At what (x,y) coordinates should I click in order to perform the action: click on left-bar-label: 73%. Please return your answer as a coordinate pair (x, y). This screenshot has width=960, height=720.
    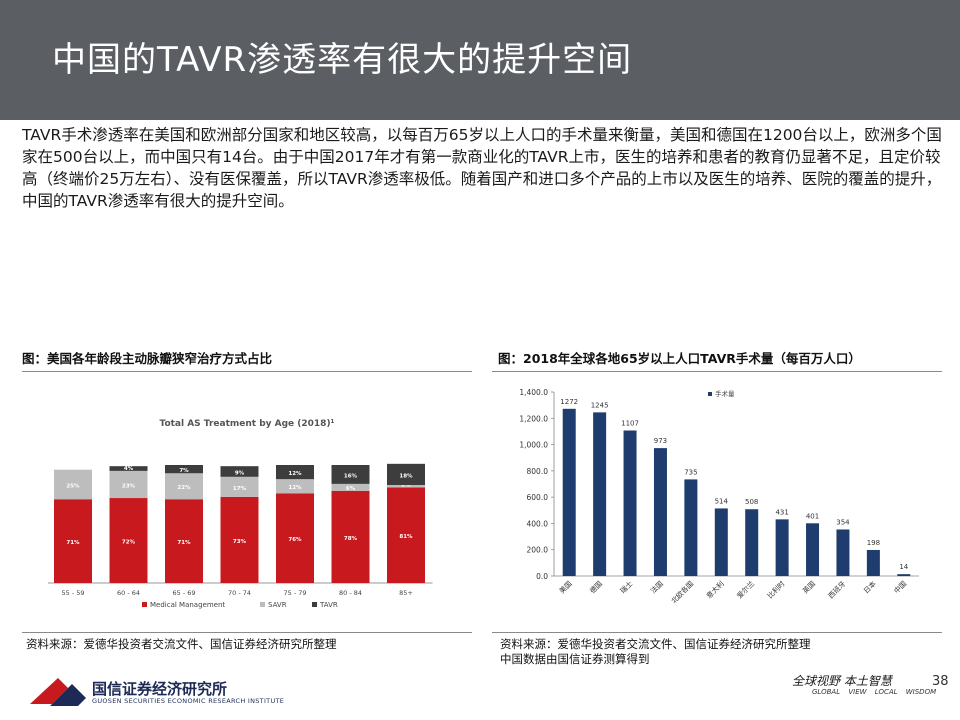
    Looking at the image, I should click on (240, 542).